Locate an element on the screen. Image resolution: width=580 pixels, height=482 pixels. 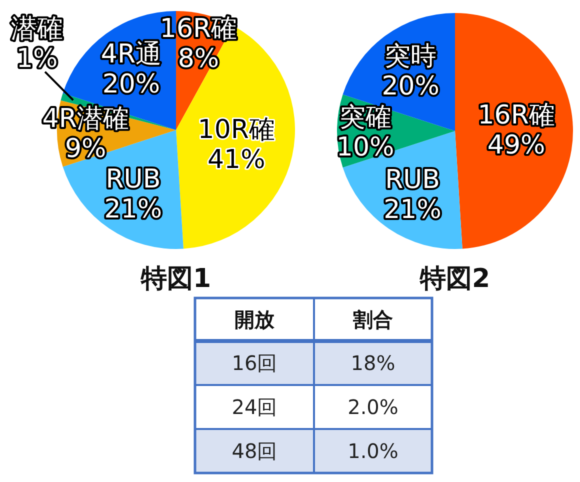
category-label: 48回 is located at coordinates (255, 451).